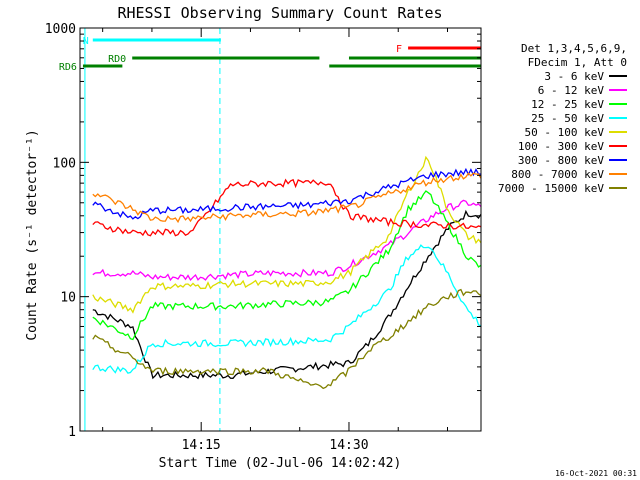  Describe the element at coordinates (561, 146) in the screenshot. I see `legend-label-5: 100 - 300 keV` at that location.